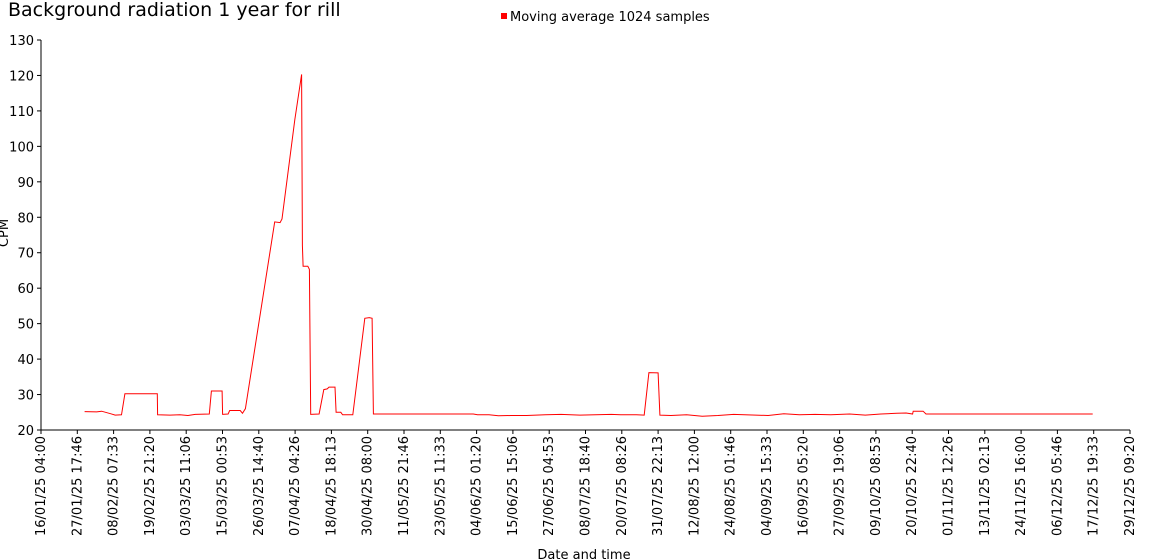 The height and width of the screenshot is (560, 1150). I want to click on x-tick-label: 11/05/25 21:46, so click(404, 486).